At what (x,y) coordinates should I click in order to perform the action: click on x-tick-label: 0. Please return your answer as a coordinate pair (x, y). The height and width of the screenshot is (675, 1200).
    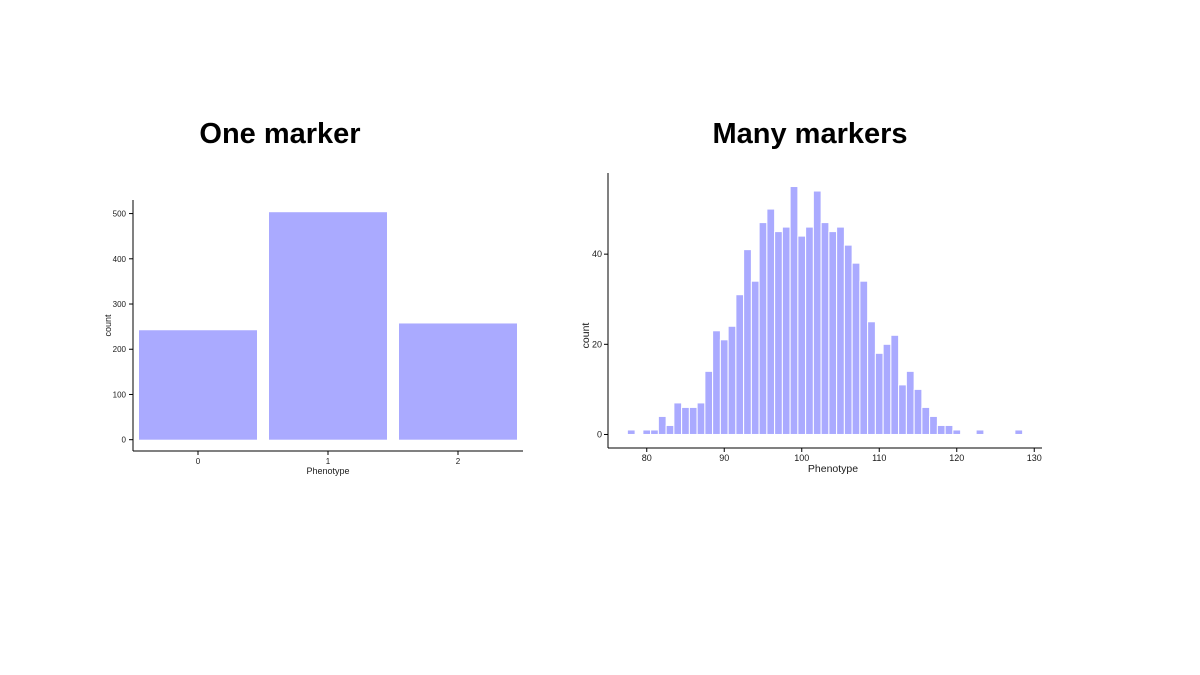
    Looking at the image, I should click on (198, 461).